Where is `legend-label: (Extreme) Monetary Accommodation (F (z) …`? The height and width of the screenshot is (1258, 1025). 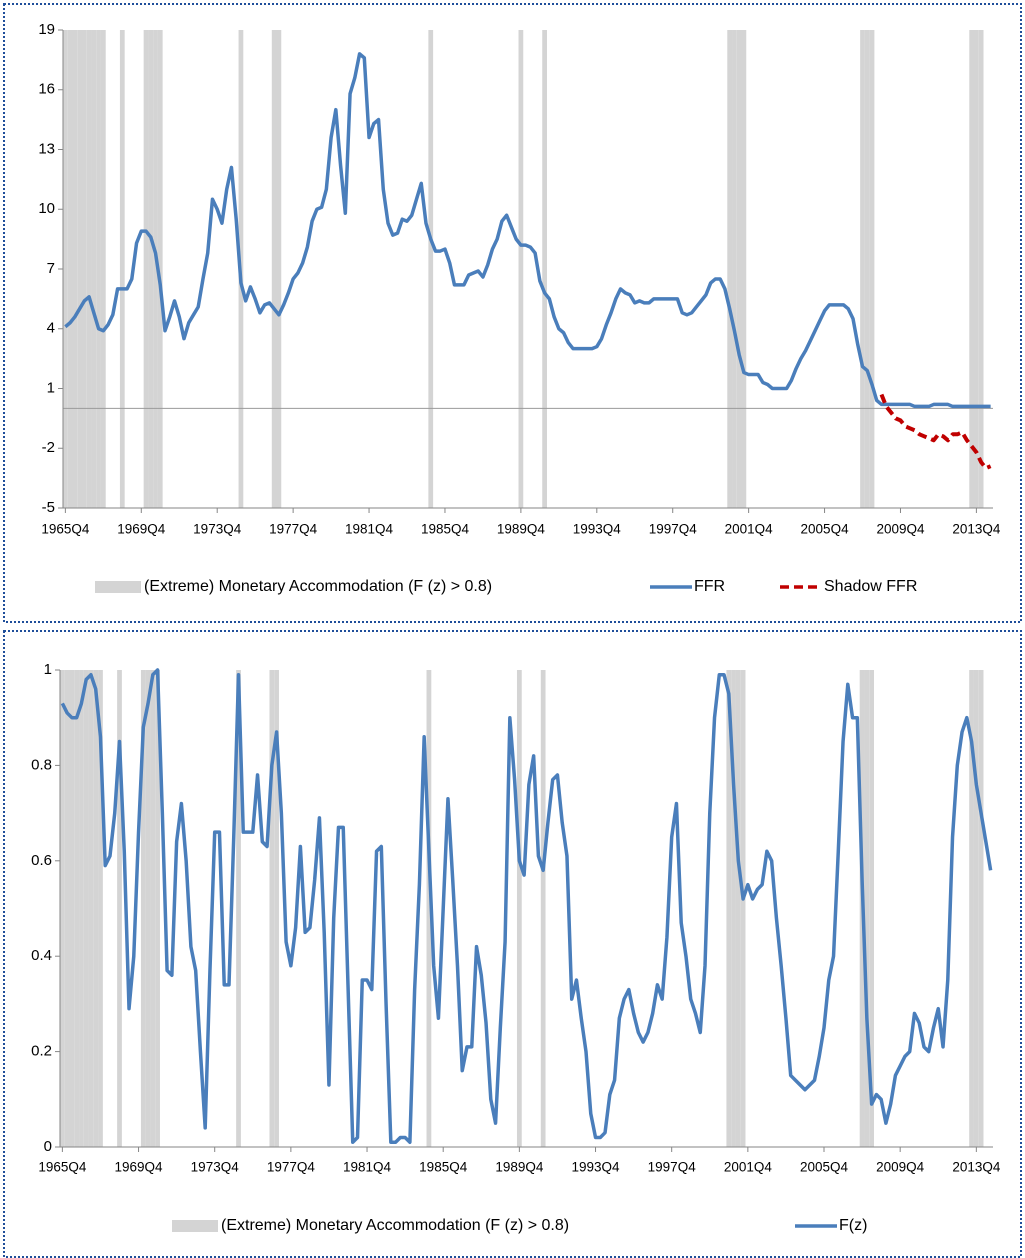
legend-label: (Extreme) Monetary Accommodation (F (z) … is located at coordinates (395, 1225).